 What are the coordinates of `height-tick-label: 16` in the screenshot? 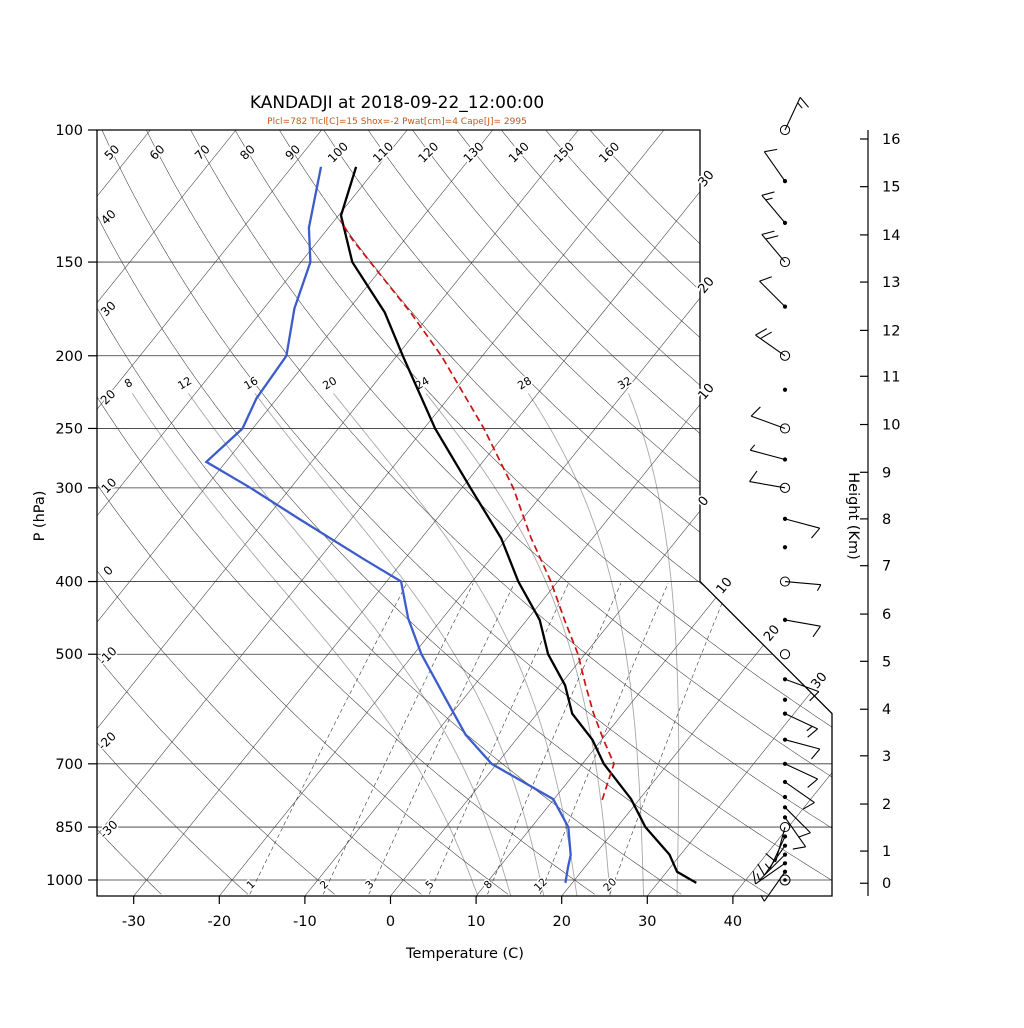 It's located at (891, 140).